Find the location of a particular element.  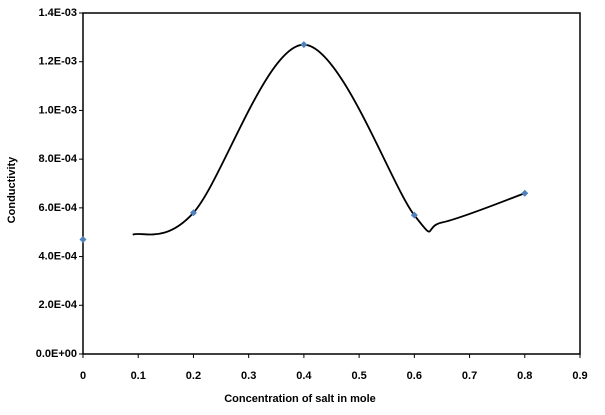

y-tick-label: 1.2E-03 is located at coordinates (57, 62).